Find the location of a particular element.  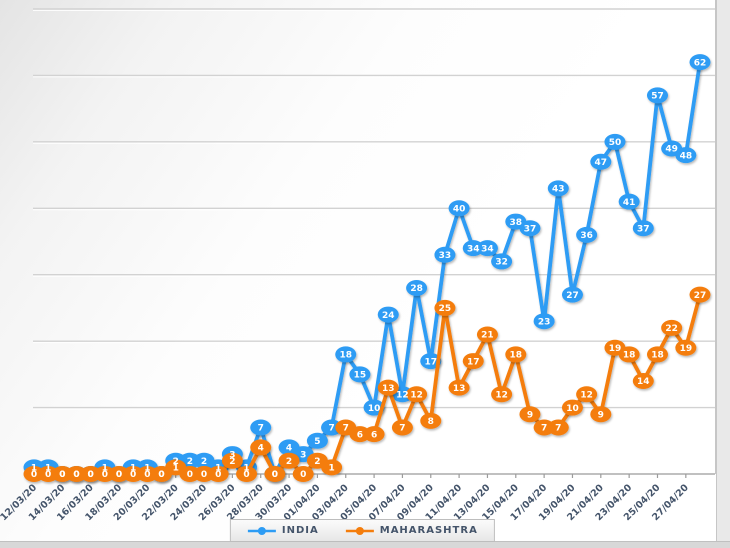

legend-item-maharashtra: MAHARASHTRA is located at coordinates (411, 530).